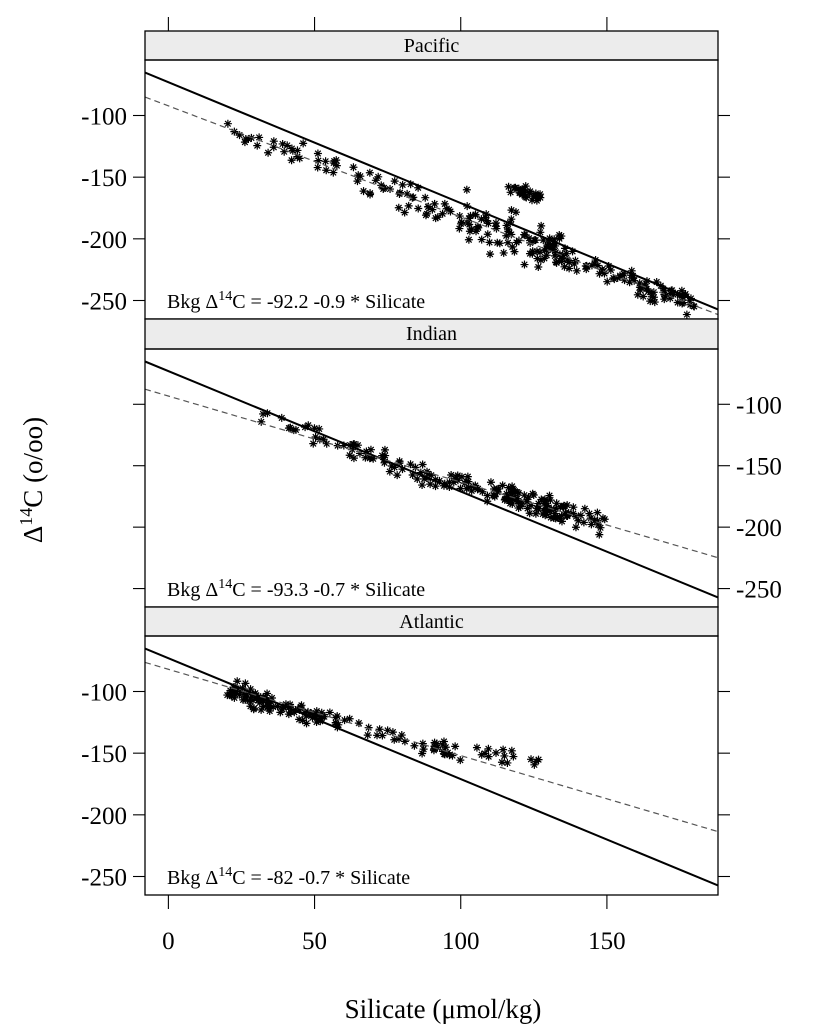  I want to click on y-tick-label: -200, so click(759, 528).